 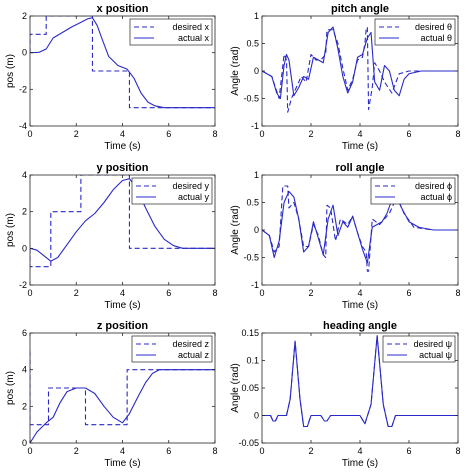 I want to click on legend-entry: actual ψ, so click(x=435, y=355).